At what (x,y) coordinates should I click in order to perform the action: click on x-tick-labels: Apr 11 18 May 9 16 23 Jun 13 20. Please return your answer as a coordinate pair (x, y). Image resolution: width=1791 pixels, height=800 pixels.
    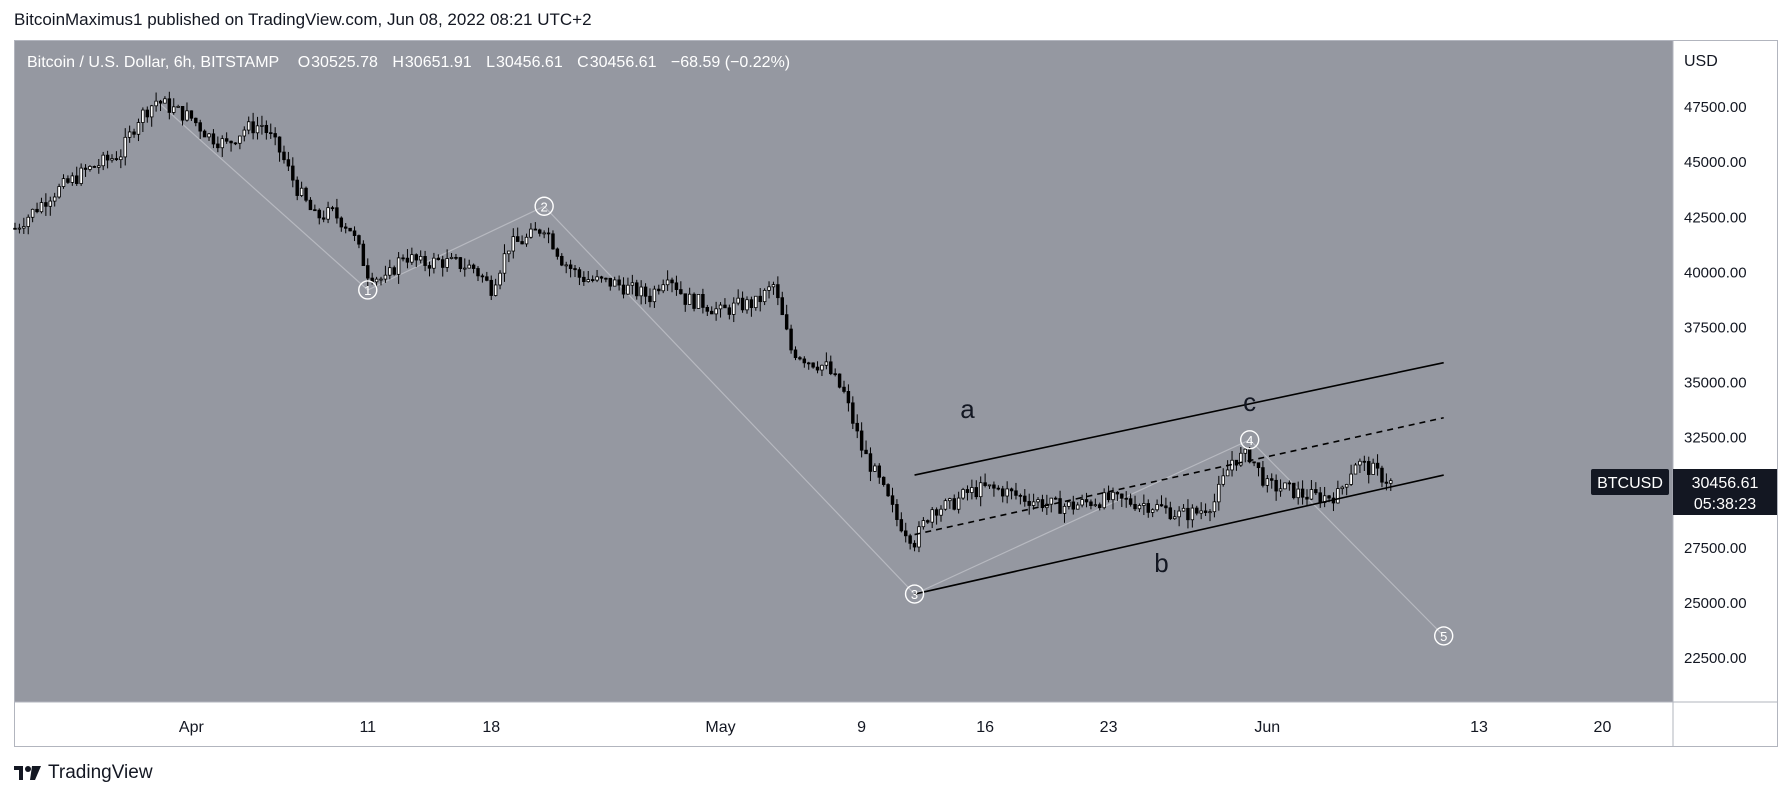
    Looking at the image, I should click on (895, 727).